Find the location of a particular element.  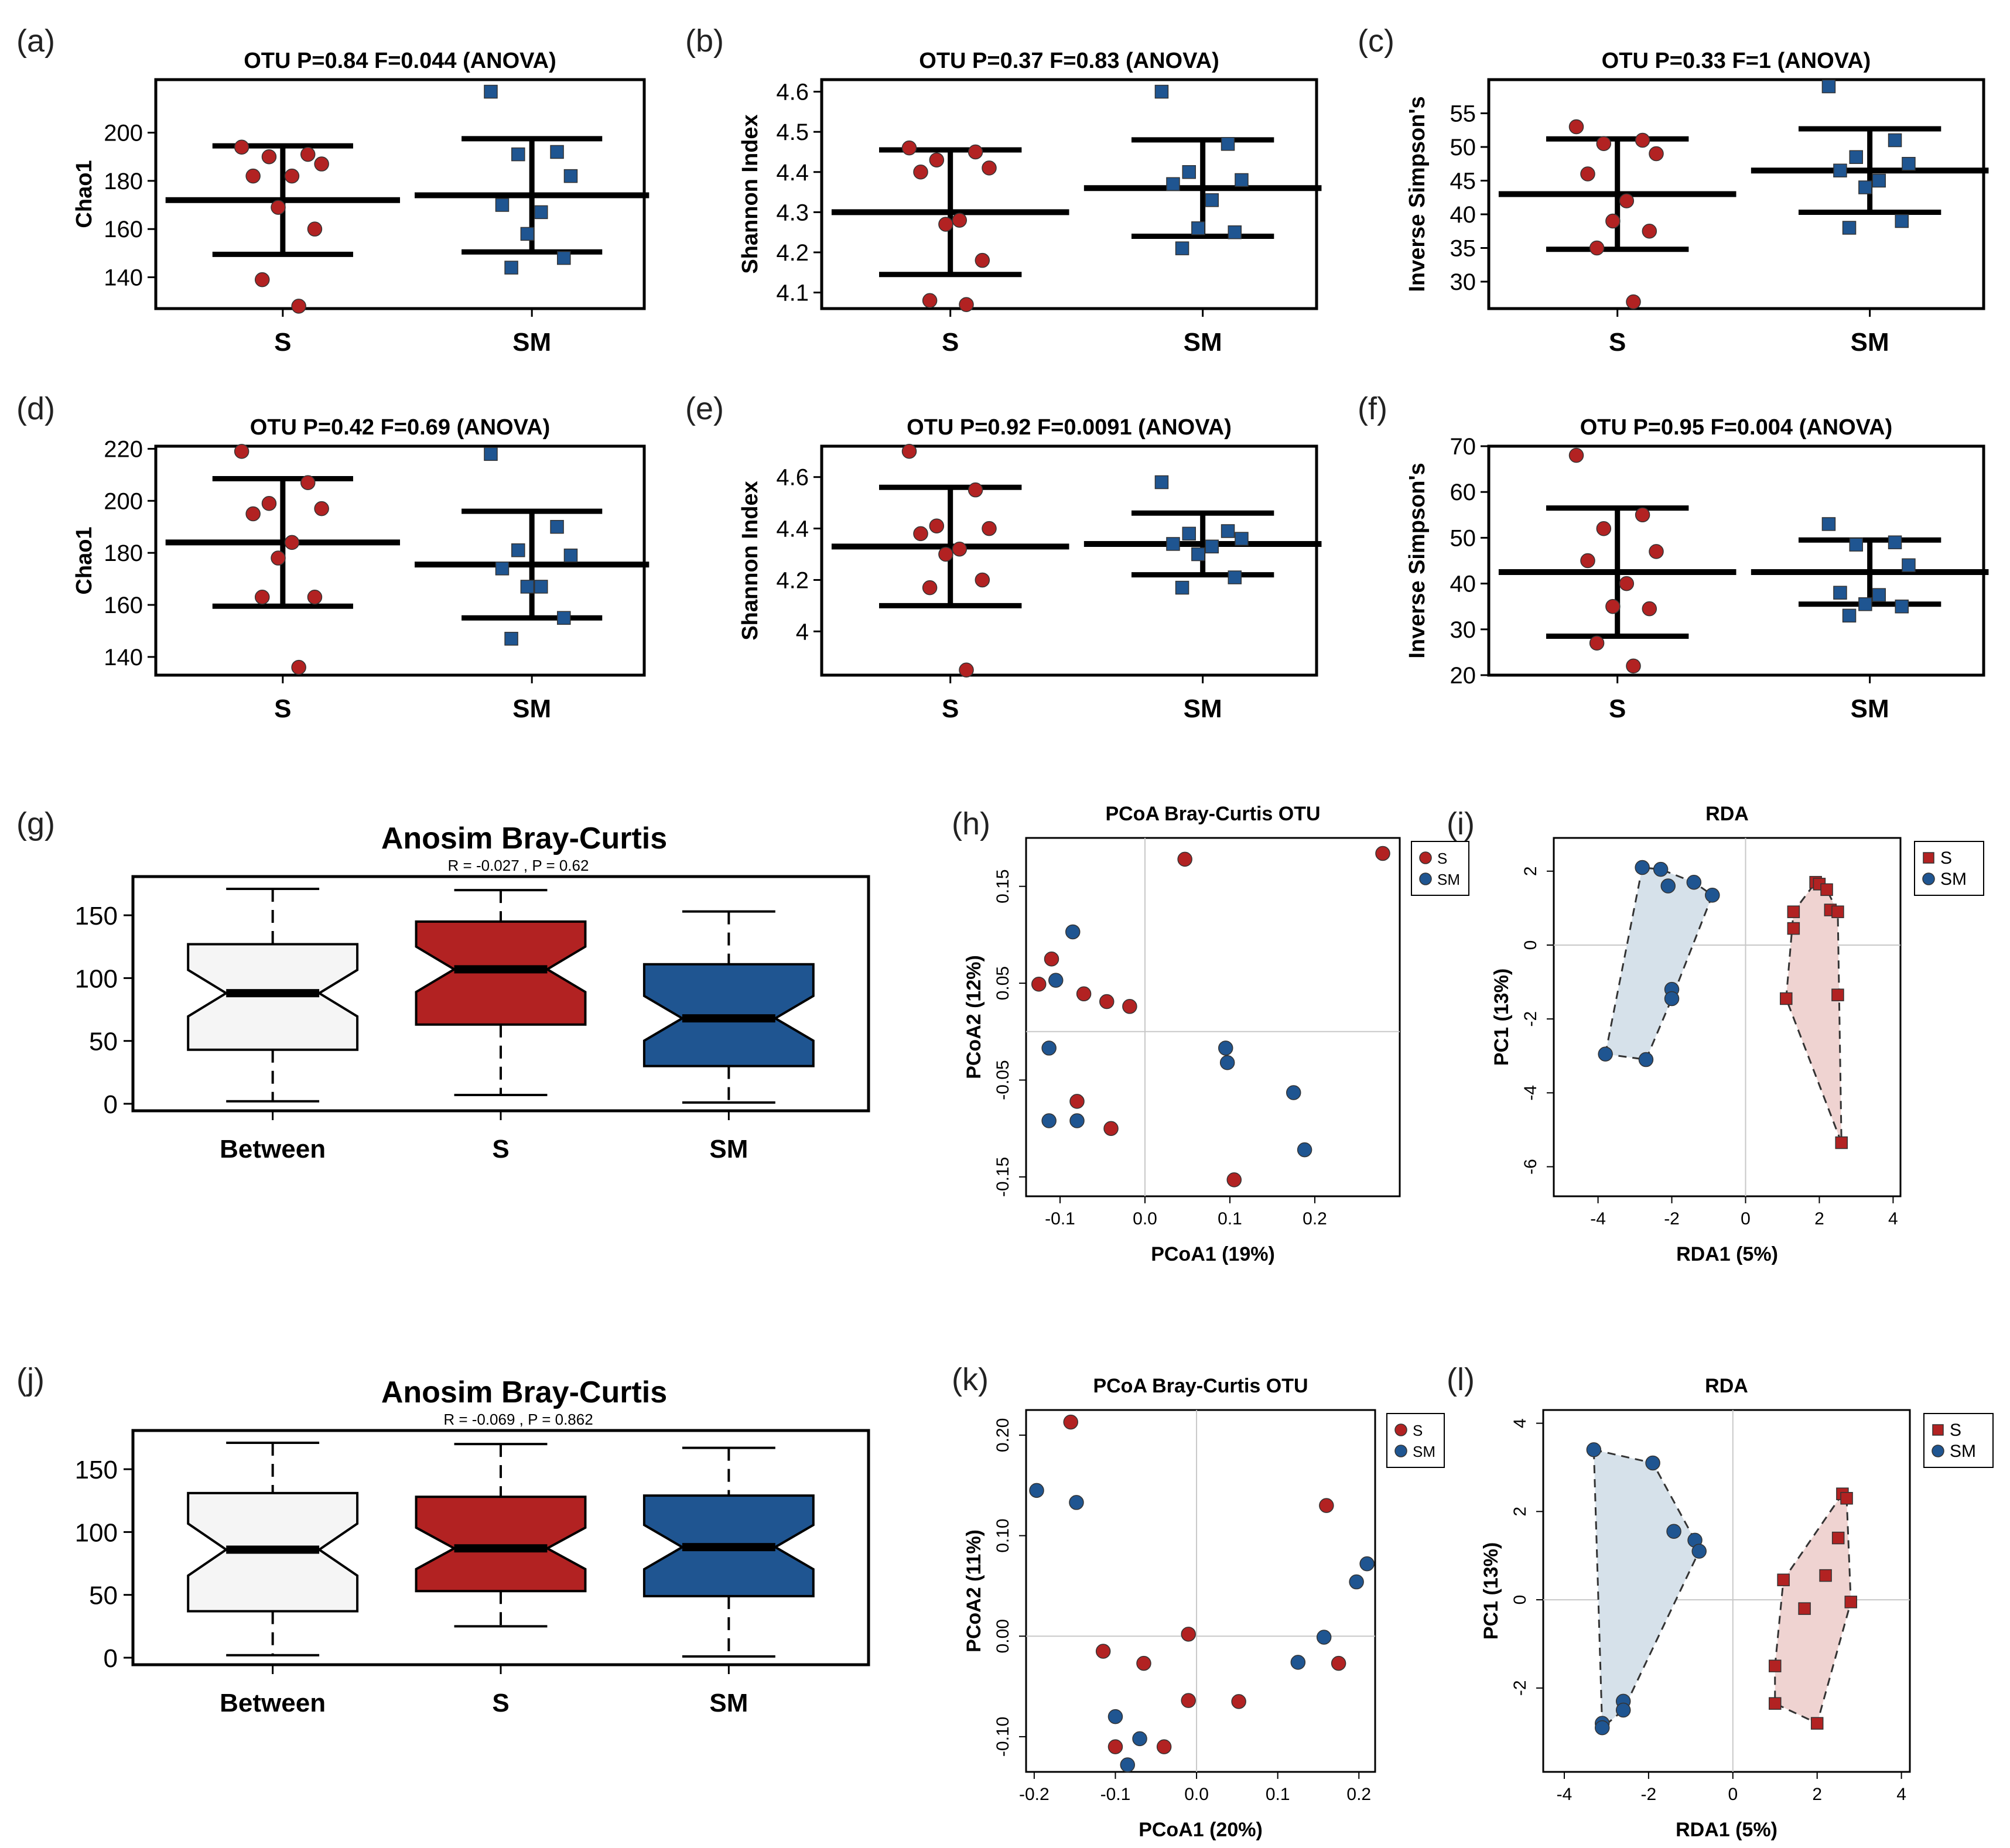

panel-l: (l) RDA -4 -2 0 2 4 -2 0 2 4 RDA1 (5%) PC1 (13%) S SM is located at coordinates (1720, 1601).